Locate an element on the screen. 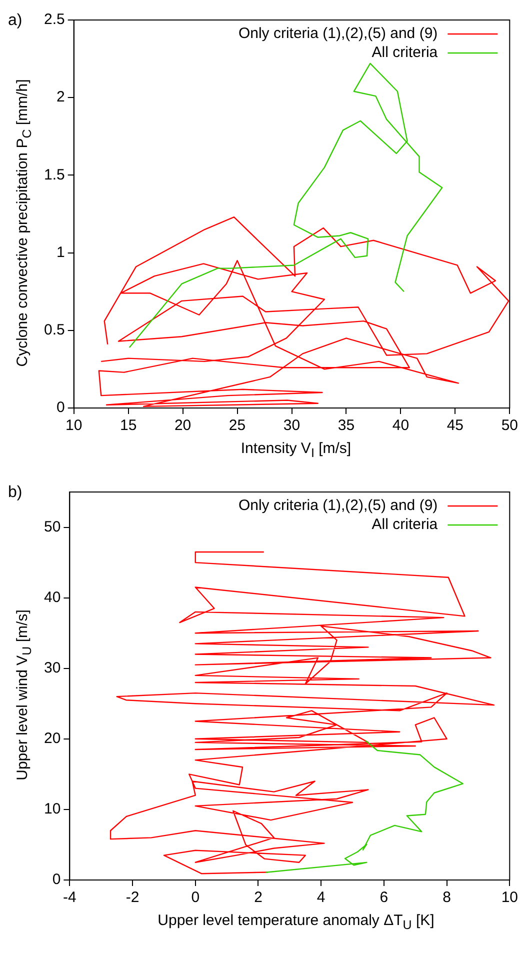  y-tick-label: 0.5 is located at coordinates (54, 330).